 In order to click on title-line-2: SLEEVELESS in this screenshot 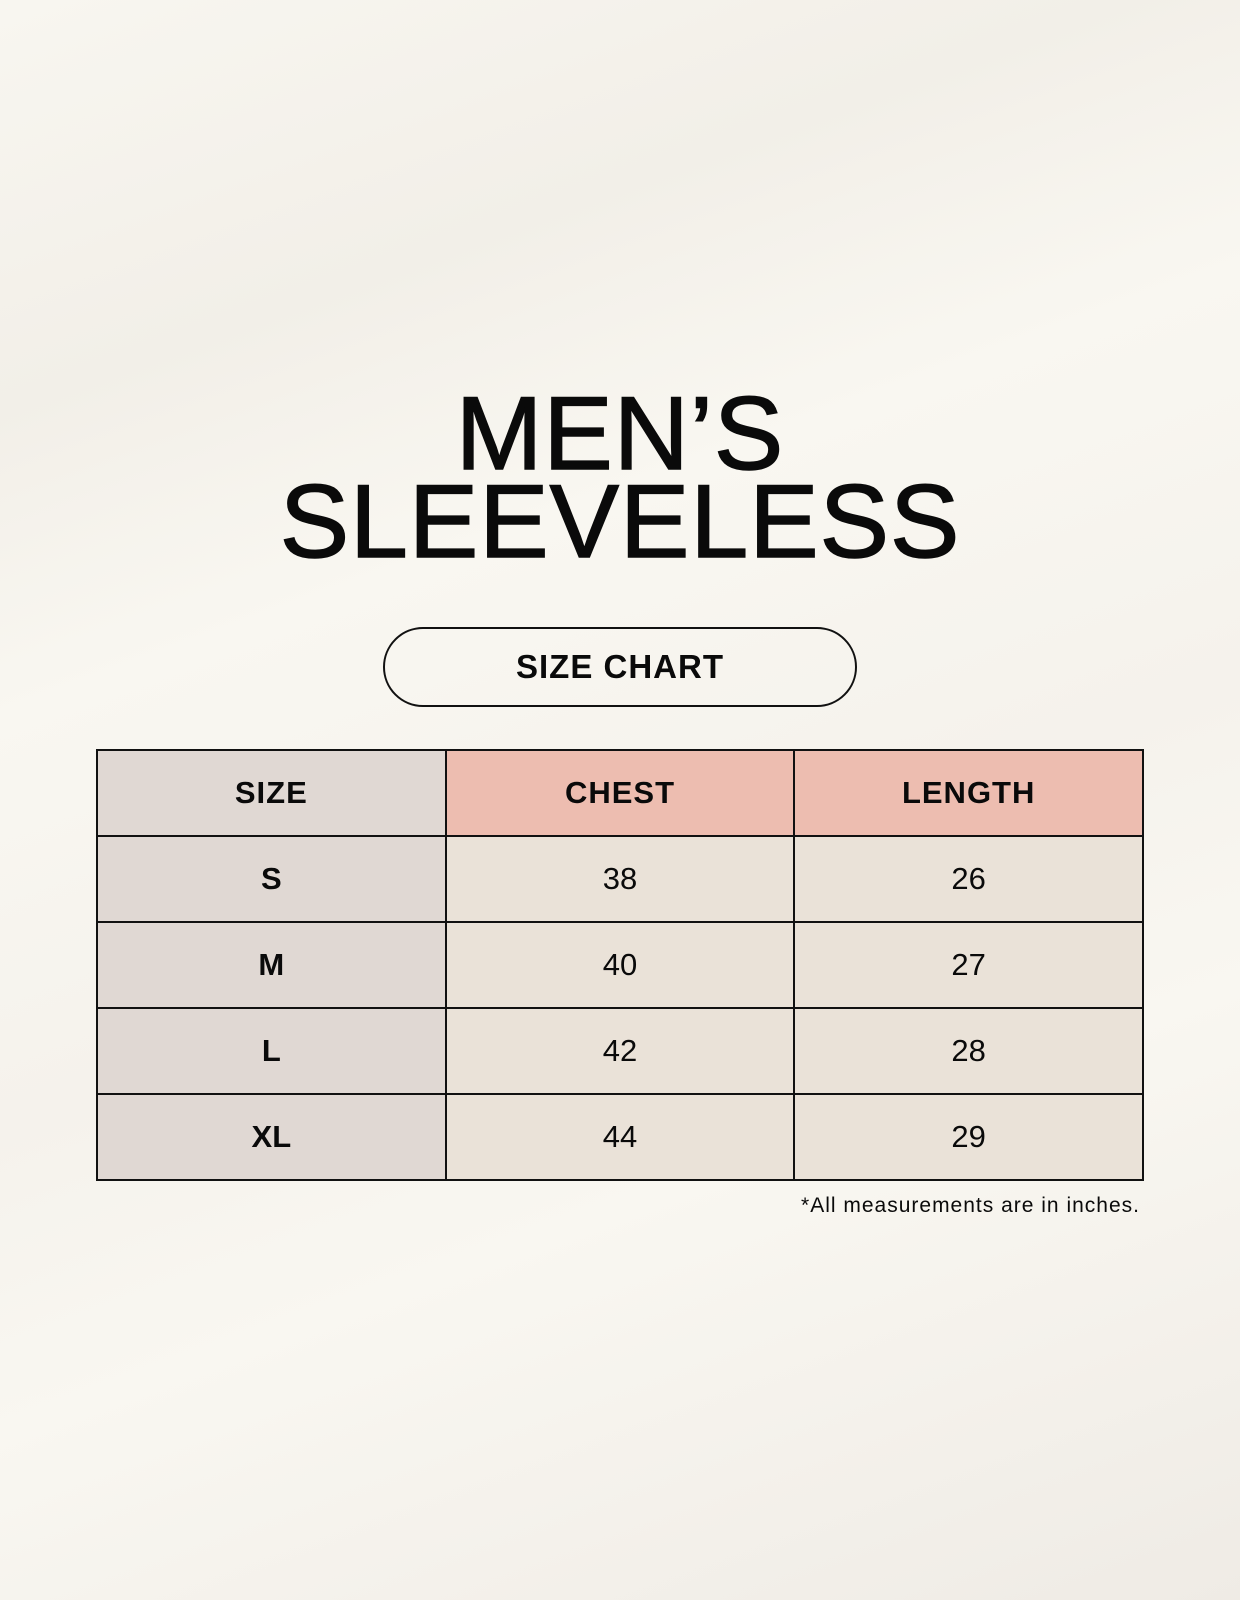, I will do `click(620, 522)`.